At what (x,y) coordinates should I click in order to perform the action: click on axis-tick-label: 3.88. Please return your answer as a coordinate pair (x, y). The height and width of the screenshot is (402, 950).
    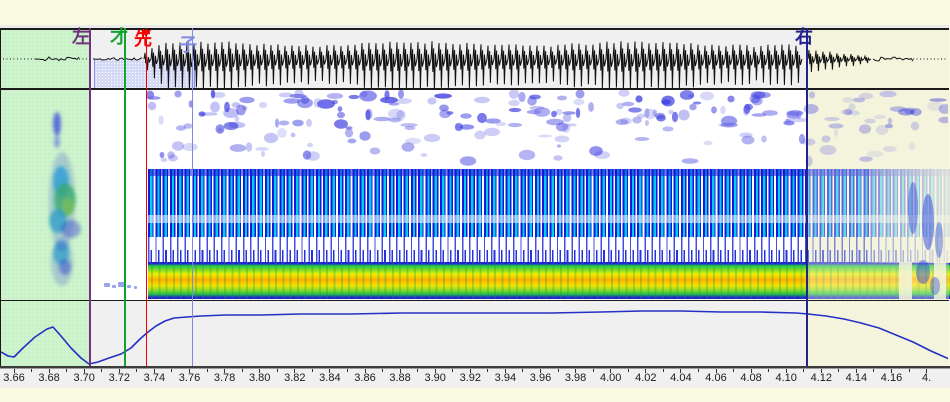
    Looking at the image, I should click on (400, 378).